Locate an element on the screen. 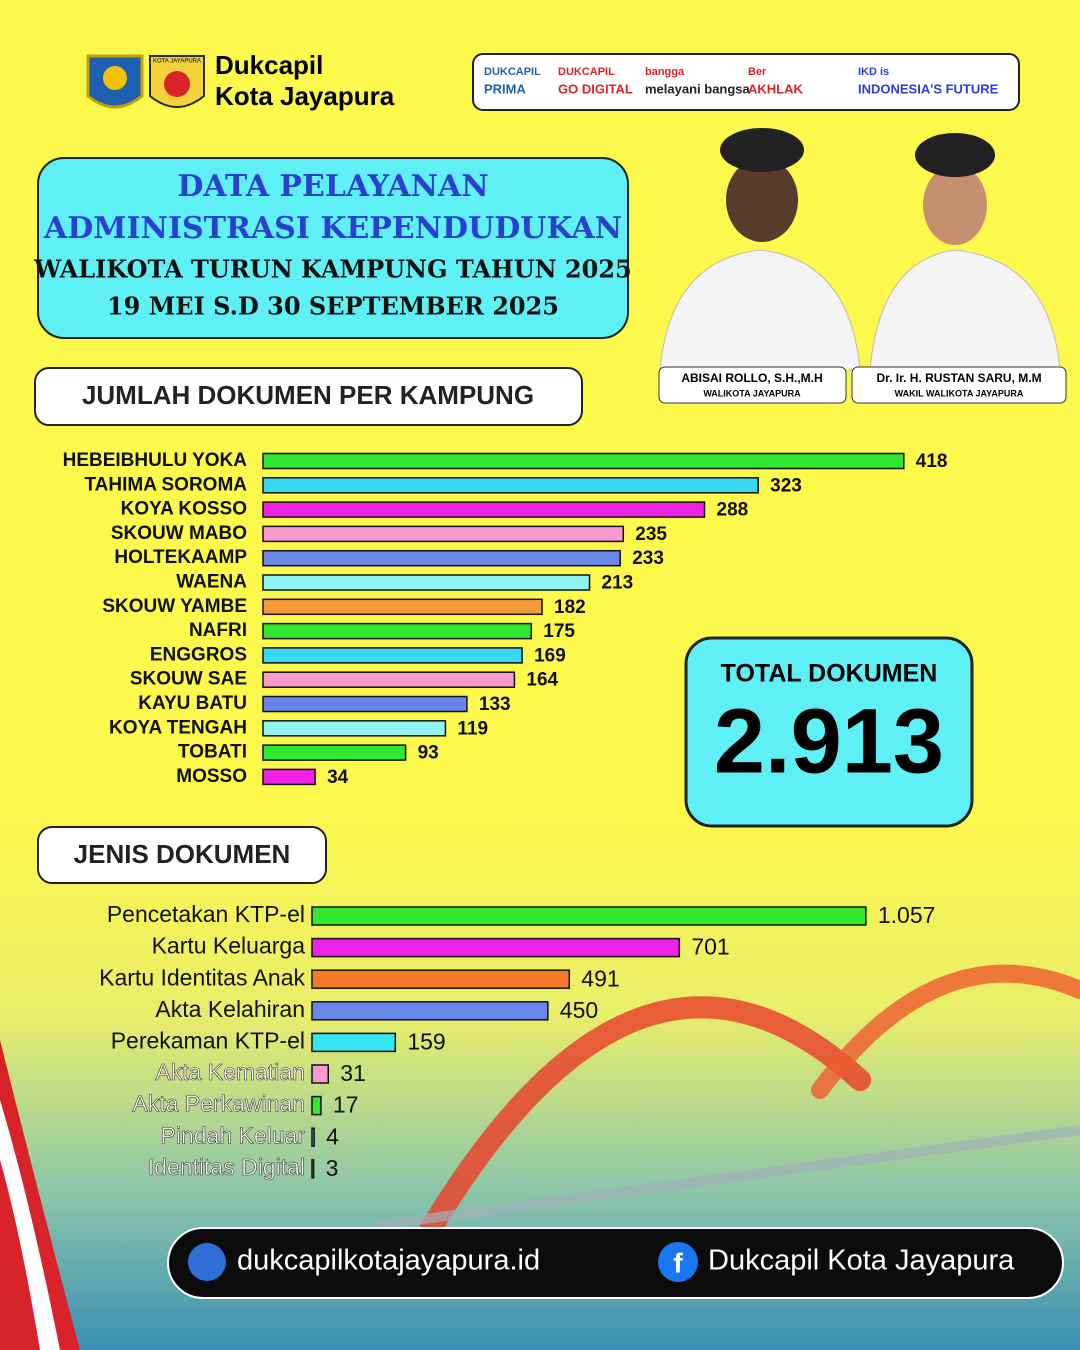  facebook-glyph: f is located at coordinates (678, 1262).